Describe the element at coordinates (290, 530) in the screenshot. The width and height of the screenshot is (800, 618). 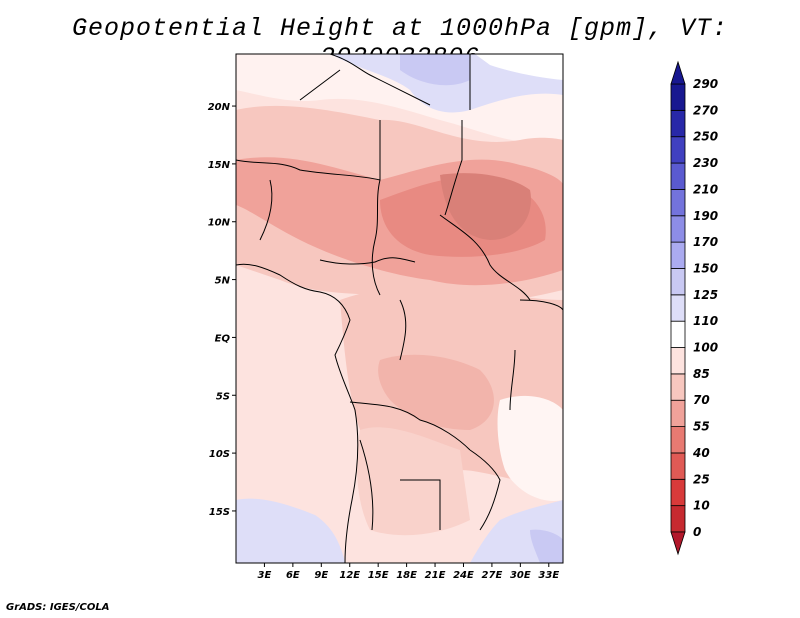
I see `field-sw-blue` at that location.